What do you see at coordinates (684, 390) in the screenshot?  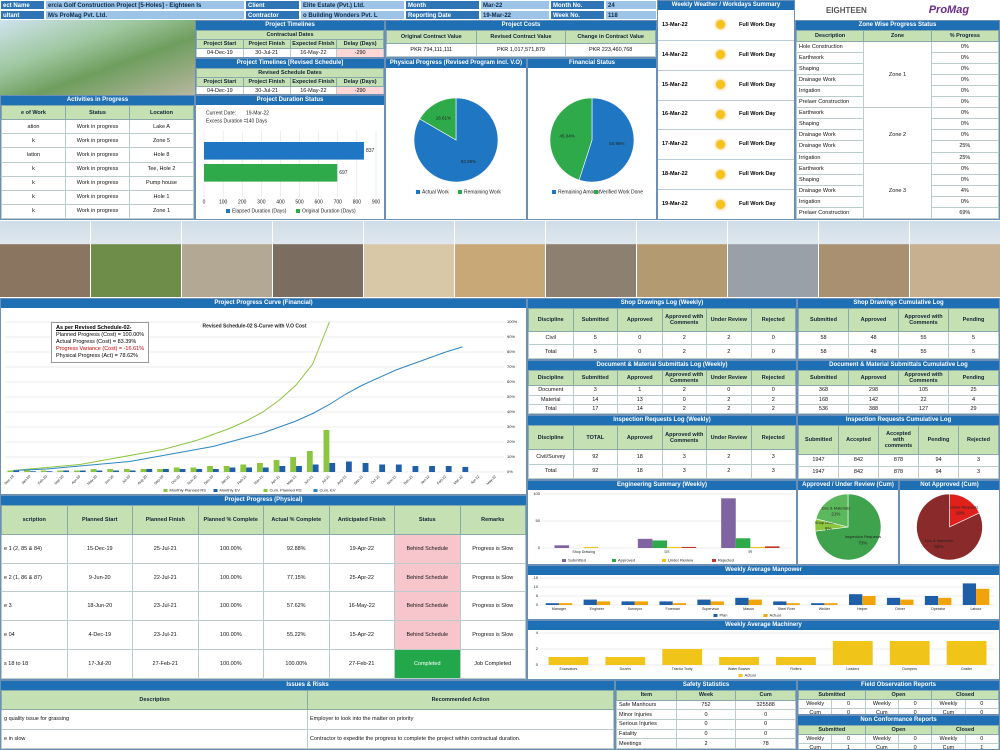 I see `table-cell: 2` at bounding box center [684, 390].